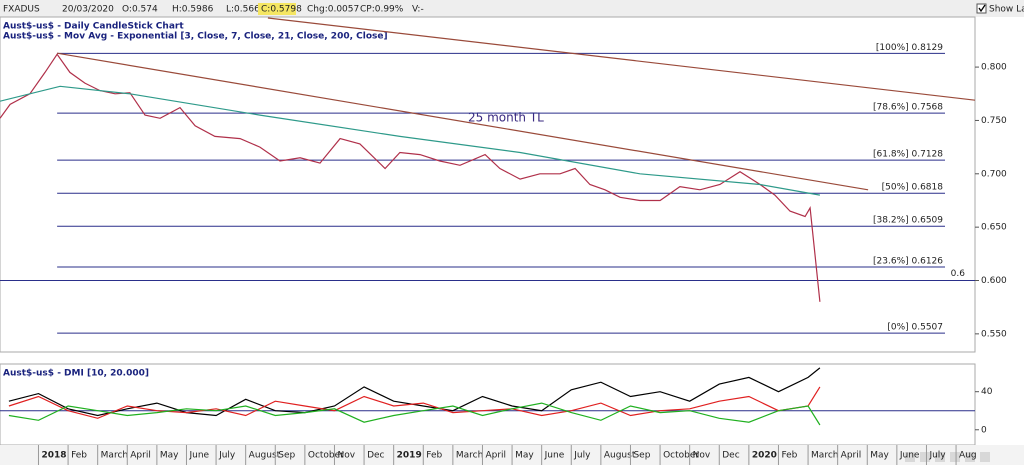 This screenshot has width=1024, height=465. I want to click on change: Chg:0.0057, so click(333, 10).